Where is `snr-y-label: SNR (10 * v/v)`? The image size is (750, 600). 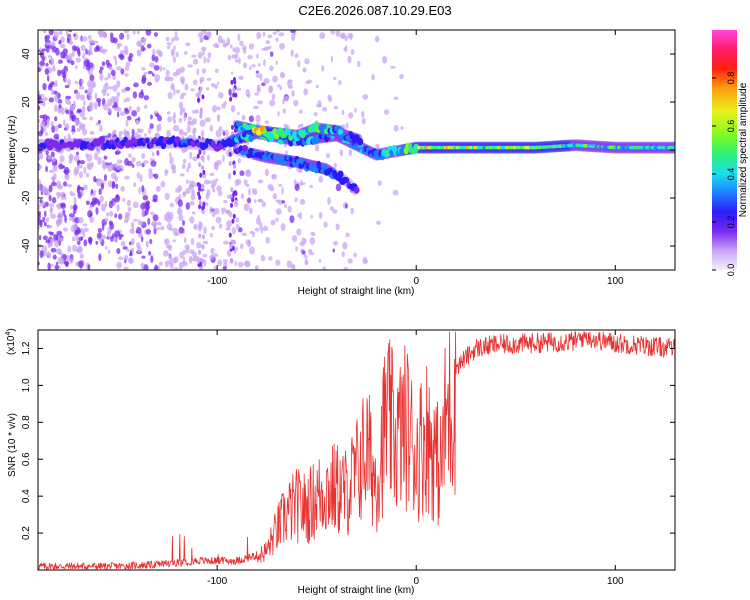
snr-y-label: SNR (10 * v/v) is located at coordinates (12, 445).